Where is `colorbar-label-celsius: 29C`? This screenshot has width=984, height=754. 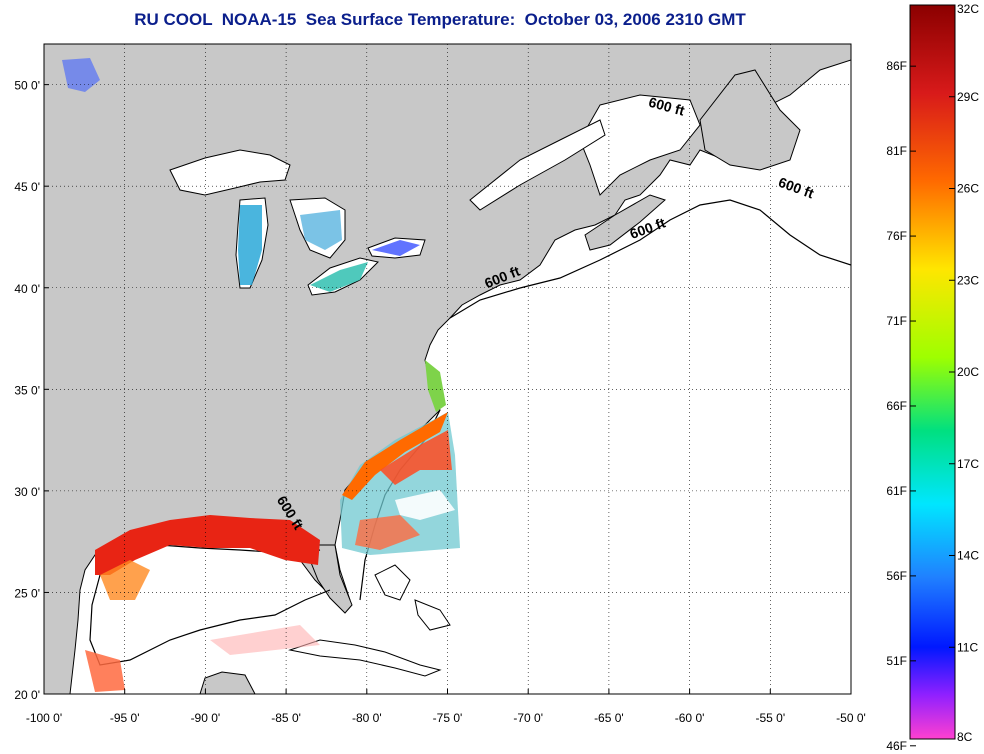
colorbar-label-celsius: 29C is located at coordinates (968, 97).